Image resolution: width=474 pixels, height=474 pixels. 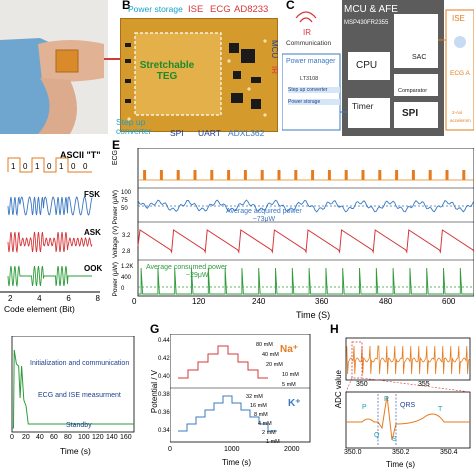 What do you see at coordinates (115, 207) in the screenshot?
I see `e-ylabel-power-acq: Power (μW)` at bounding box center [115, 207].